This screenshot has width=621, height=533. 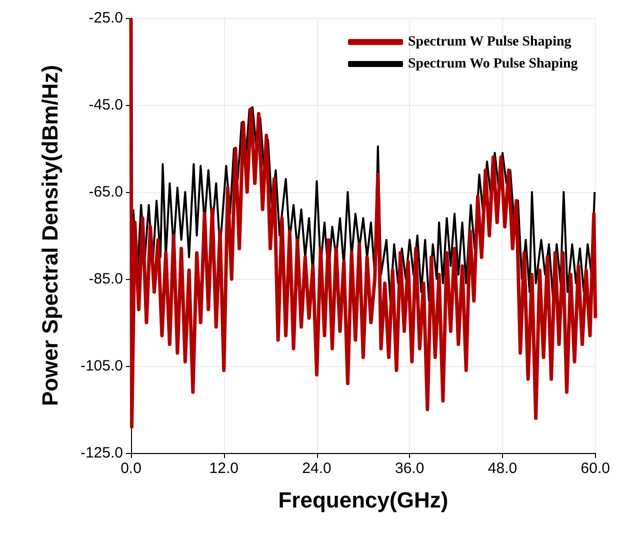 I want to click on x-tick-label: 24.0, so click(x=317, y=468).